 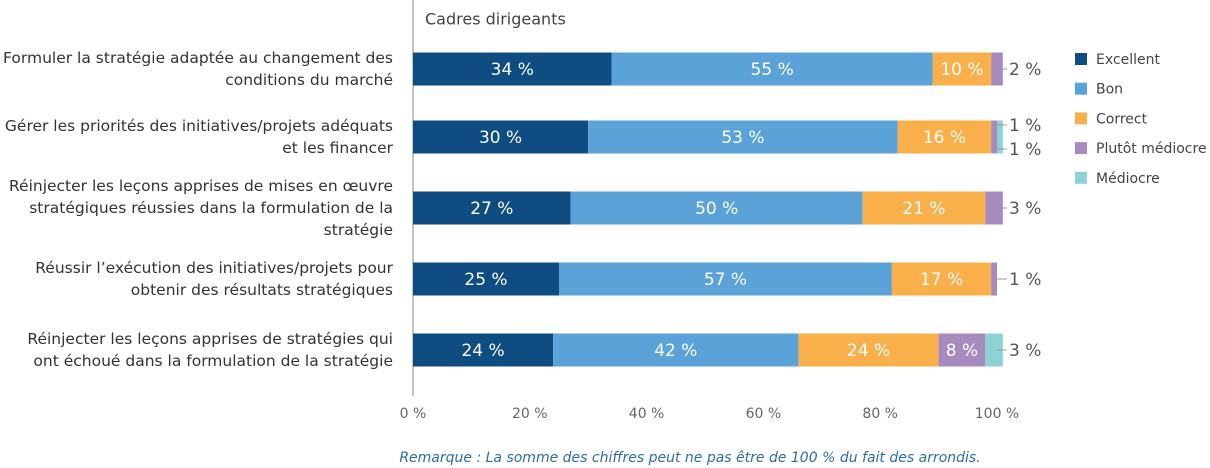 I want to click on value-label: 27 %, so click(x=491, y=209).